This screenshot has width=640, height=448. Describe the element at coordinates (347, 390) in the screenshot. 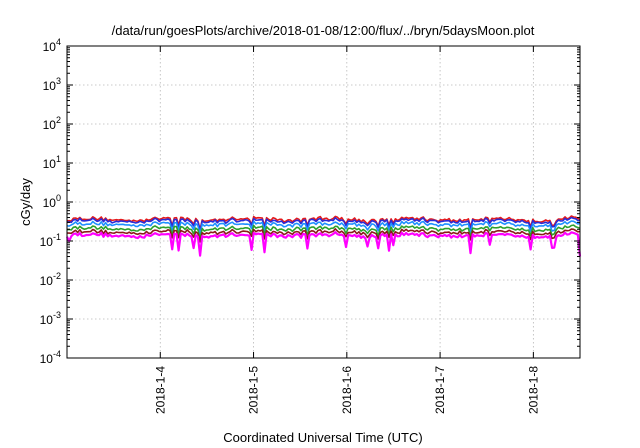

I see `x-tick-label: 2018-1-6` at that location.